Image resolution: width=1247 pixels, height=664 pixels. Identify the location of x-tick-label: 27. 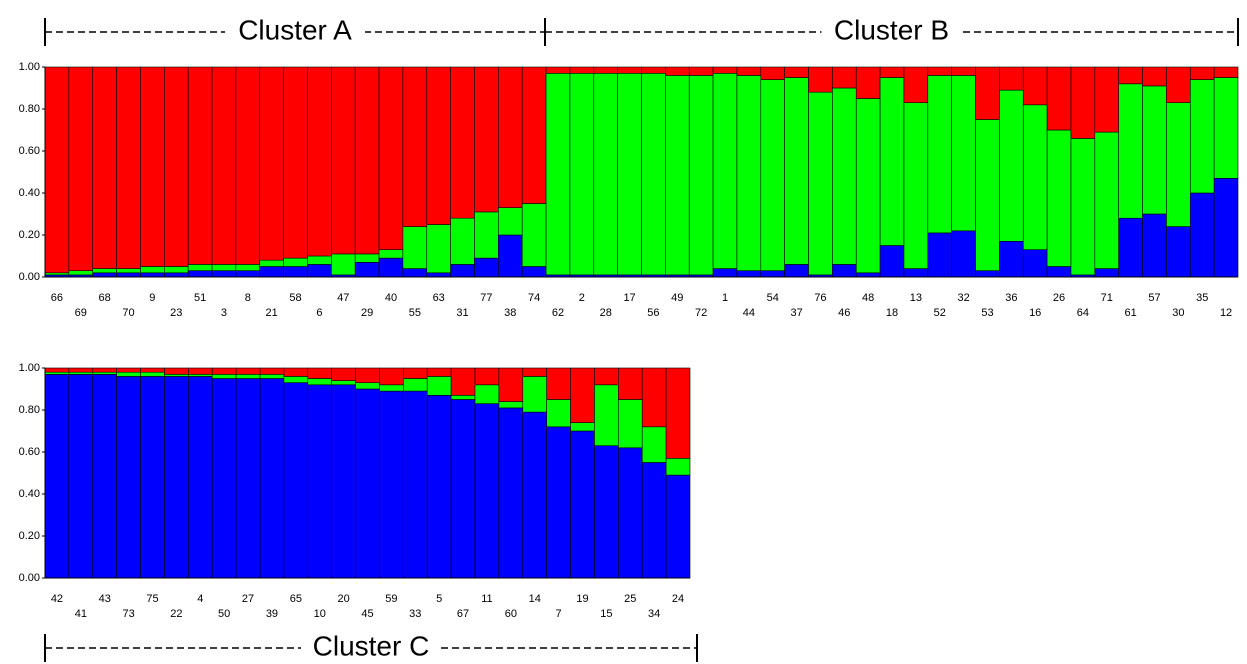
(248, 599).